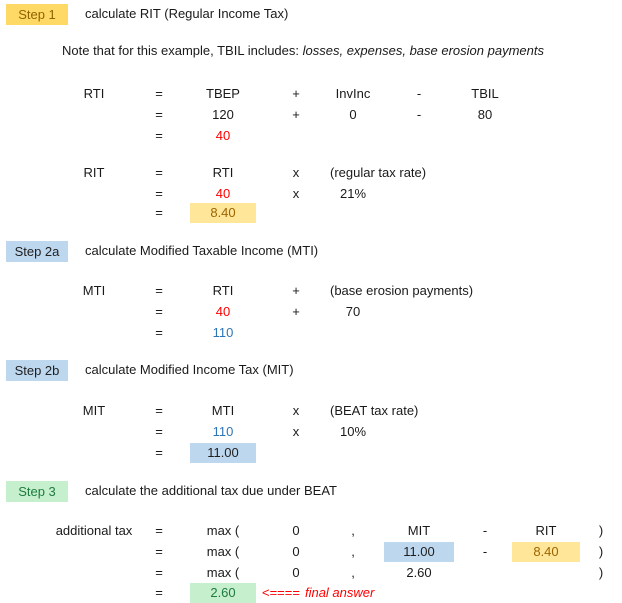  Describe the element at coordinates (189, 369) in the screenshot. I see `step2b-title: calculate Modified Income Tax (MIT)` at that location.